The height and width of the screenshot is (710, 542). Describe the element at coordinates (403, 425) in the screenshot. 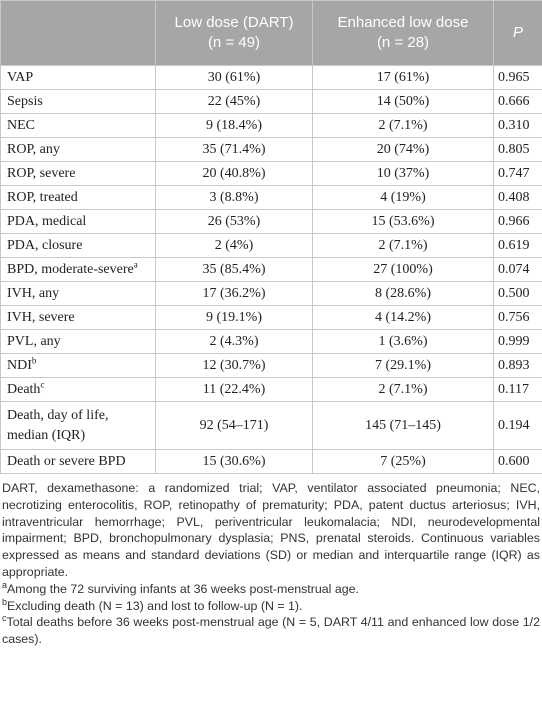

I see `enhanced-dose-cell: 145 (71–145)` at that location.